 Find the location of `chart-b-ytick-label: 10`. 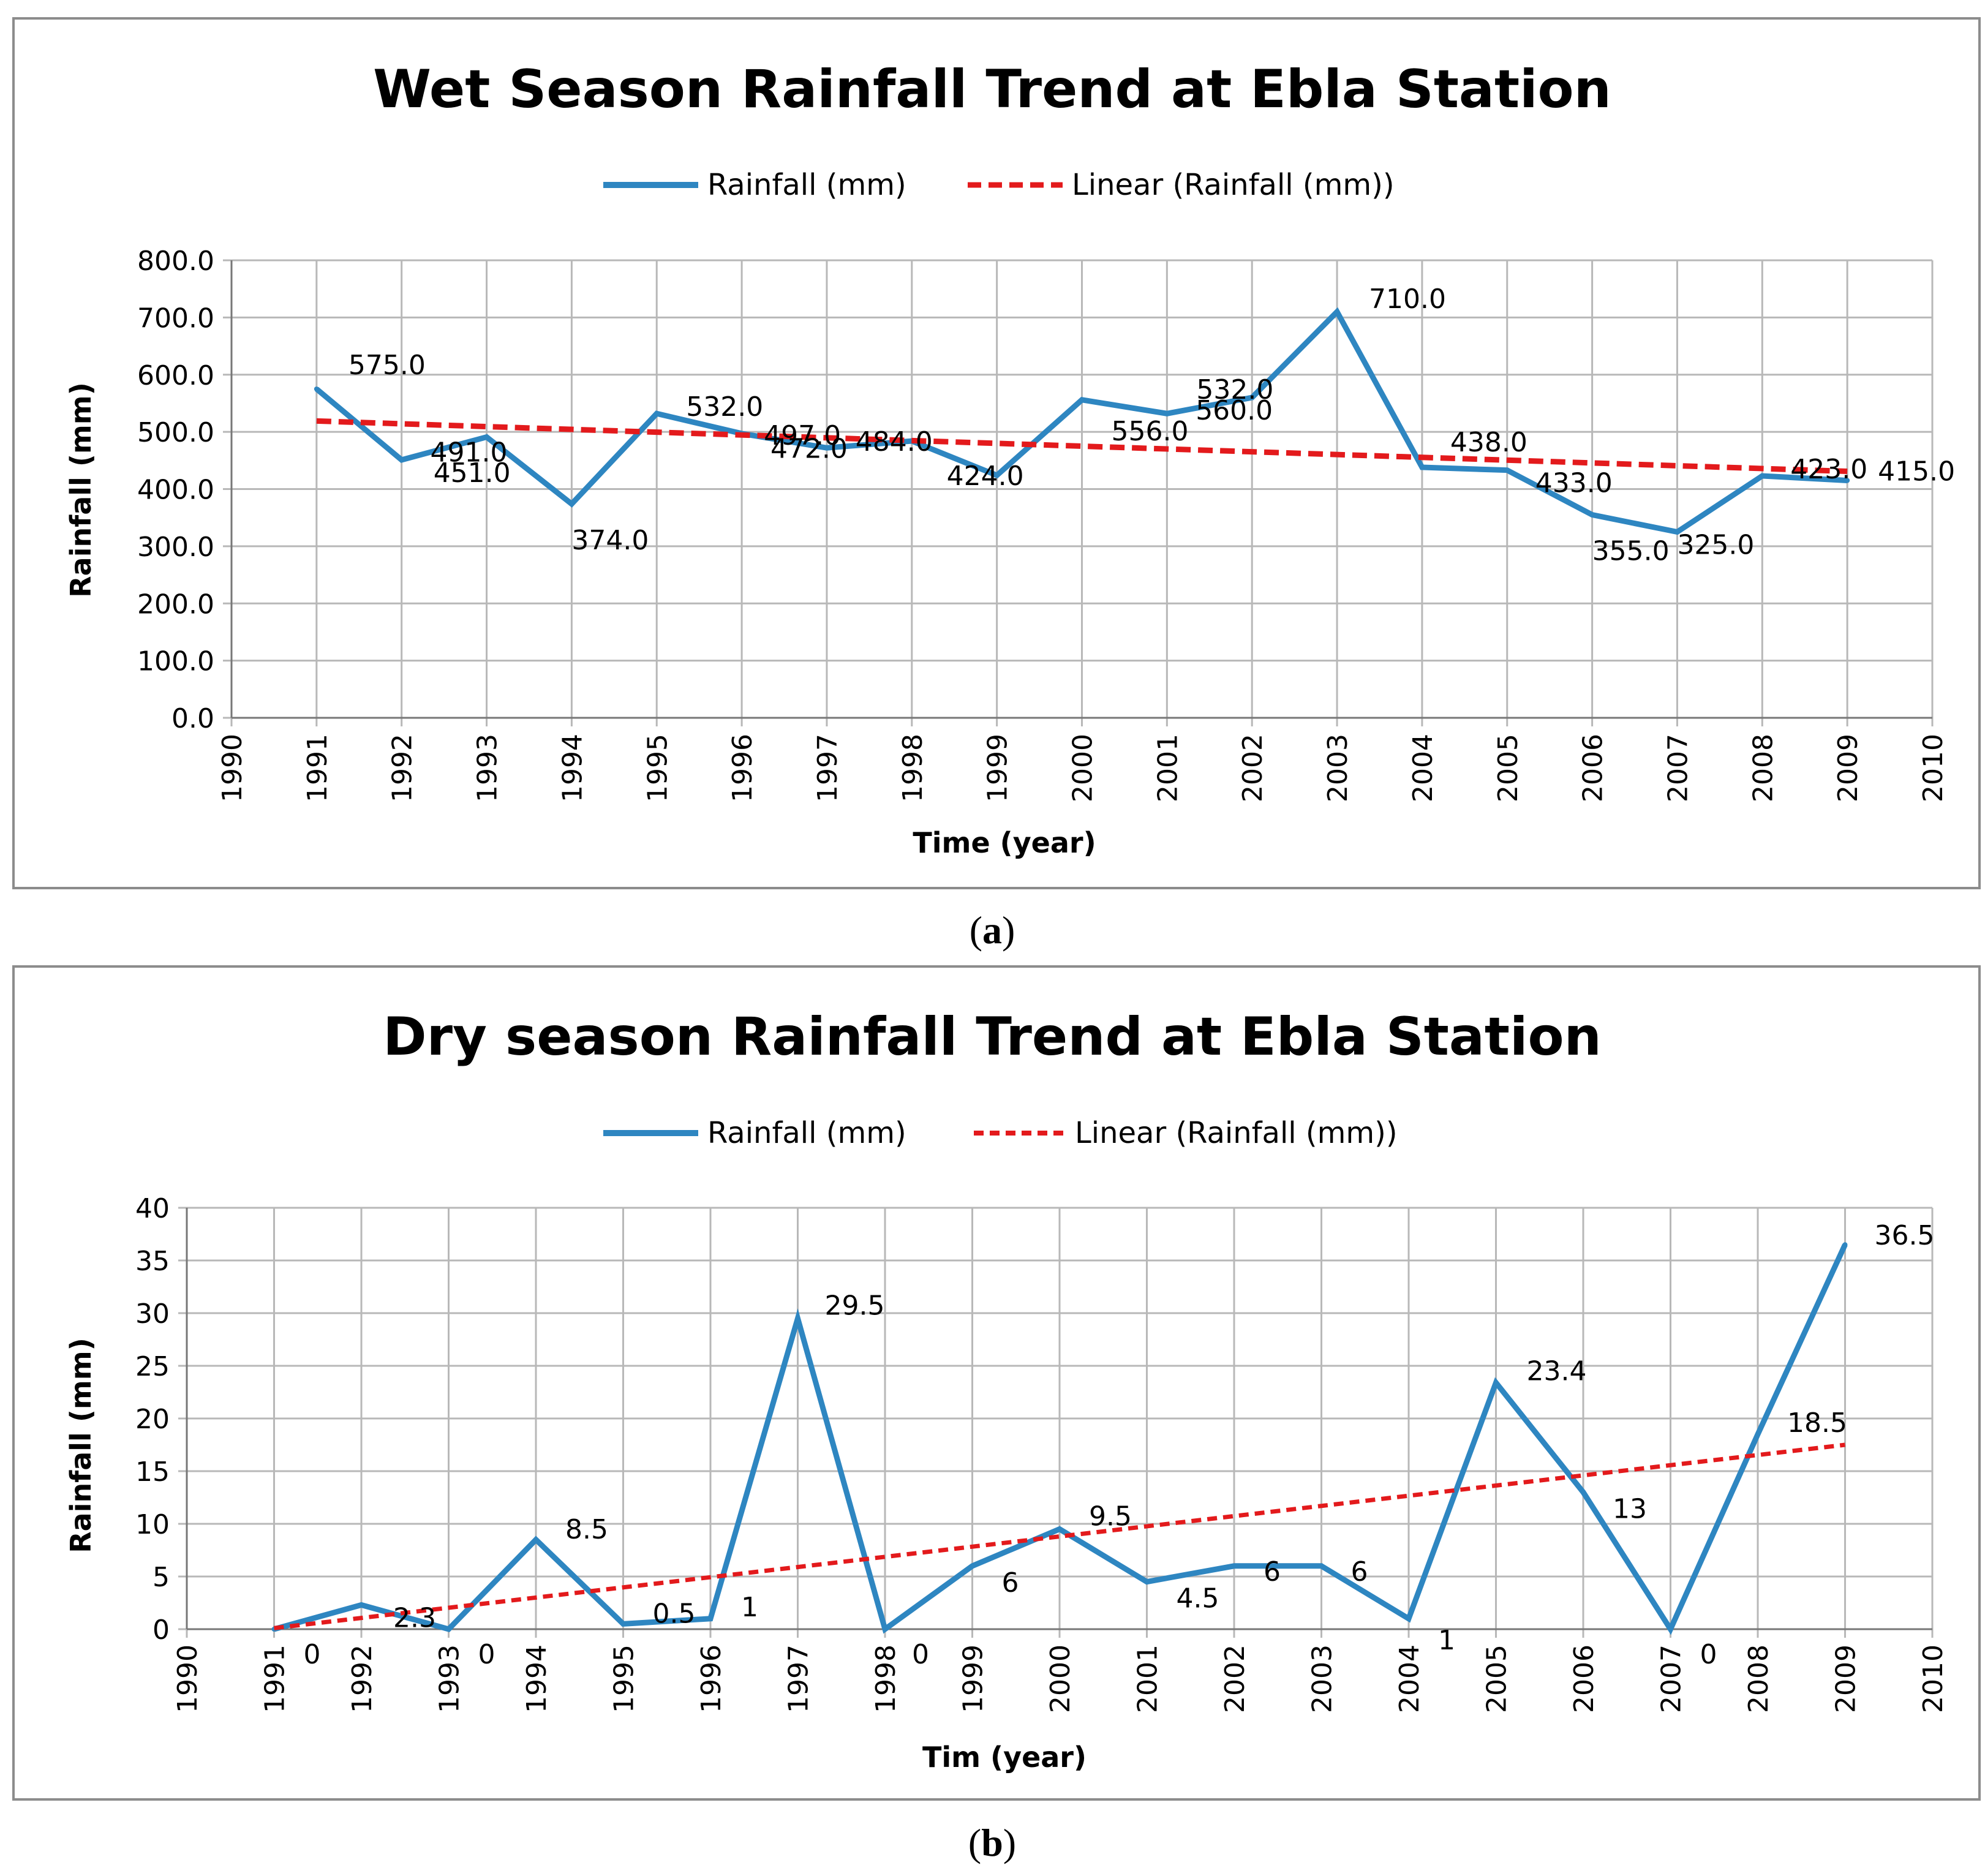

chart-b-ytick-label: 10 is located at coordinates (152, 1524).